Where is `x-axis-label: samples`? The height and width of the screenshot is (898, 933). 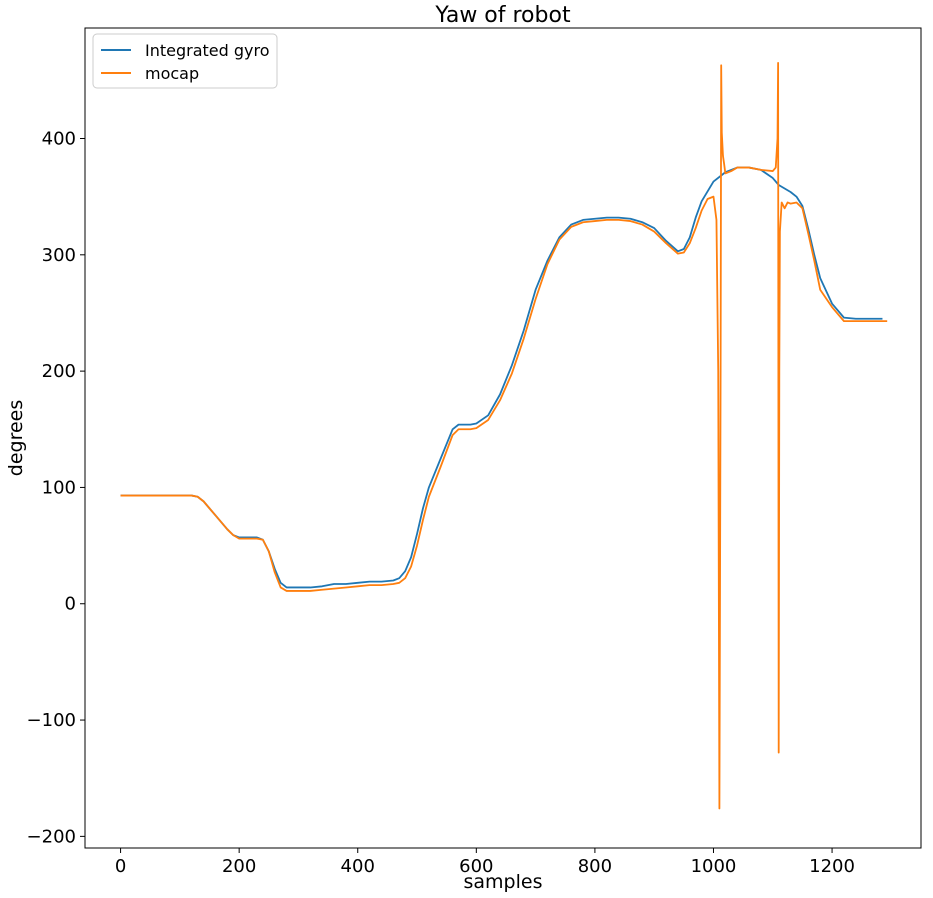 x-axis-label: samples is located at coordinates (503, 882).